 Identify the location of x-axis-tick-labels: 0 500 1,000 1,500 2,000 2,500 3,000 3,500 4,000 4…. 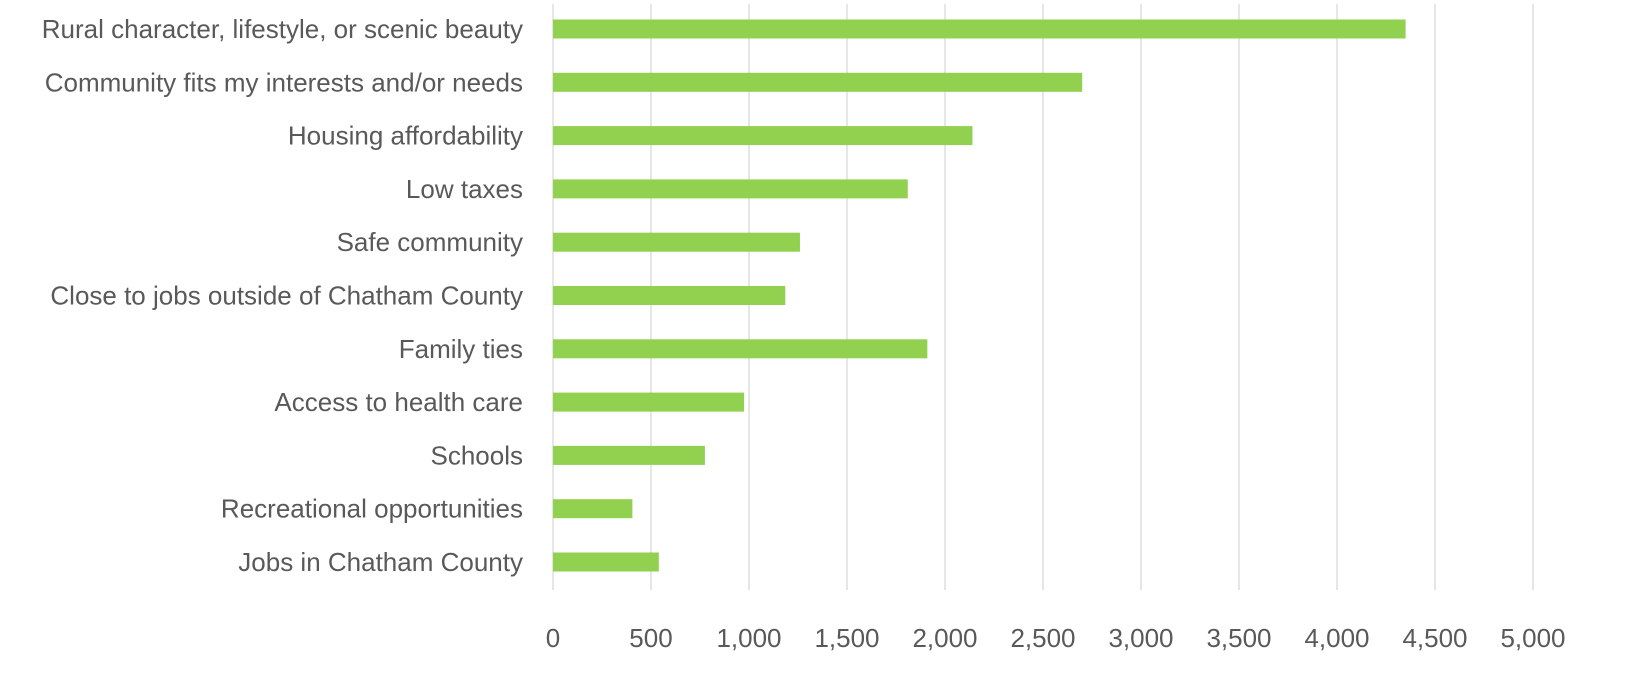
(1056, 638).